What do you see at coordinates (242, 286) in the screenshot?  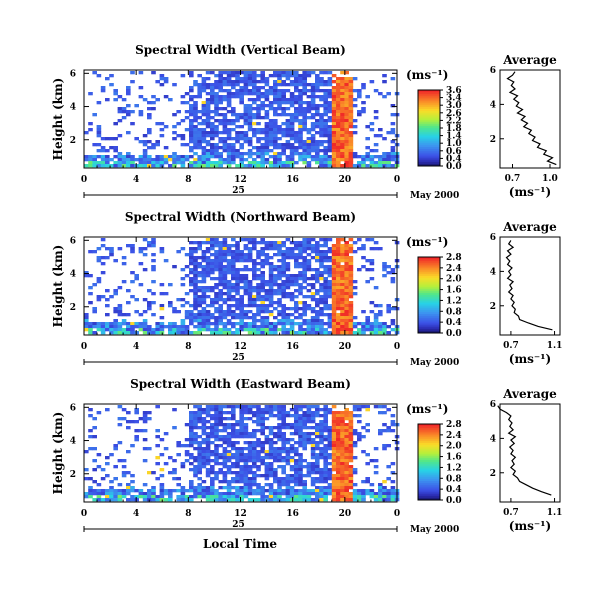 I see `heatmap-cells` at bounding box center [242, 286].